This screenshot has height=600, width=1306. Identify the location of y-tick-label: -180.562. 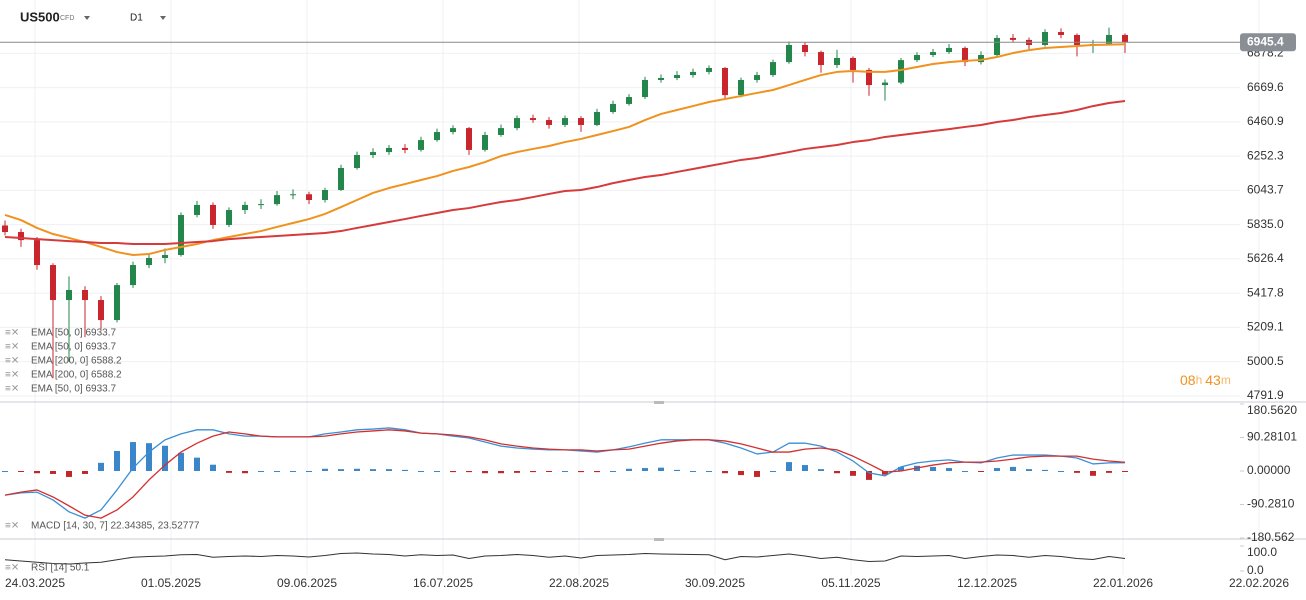
(1271, 537).